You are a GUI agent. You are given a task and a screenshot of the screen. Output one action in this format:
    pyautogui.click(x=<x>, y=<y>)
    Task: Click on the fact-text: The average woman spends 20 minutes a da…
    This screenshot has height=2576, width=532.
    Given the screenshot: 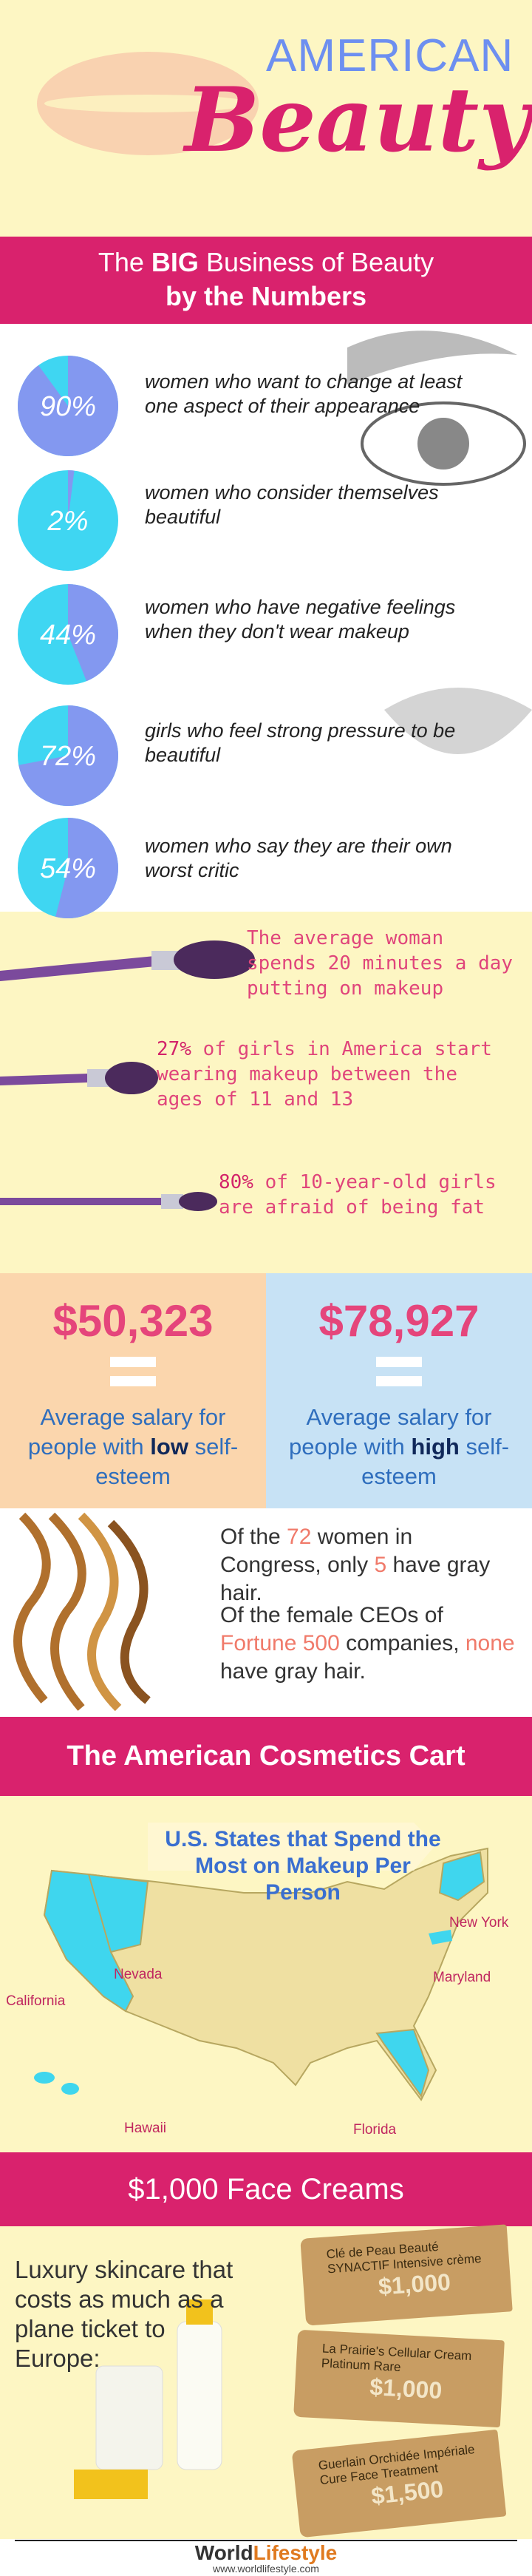 What is the action you would take?
    pyautogui.click(x=380, y=963)
    